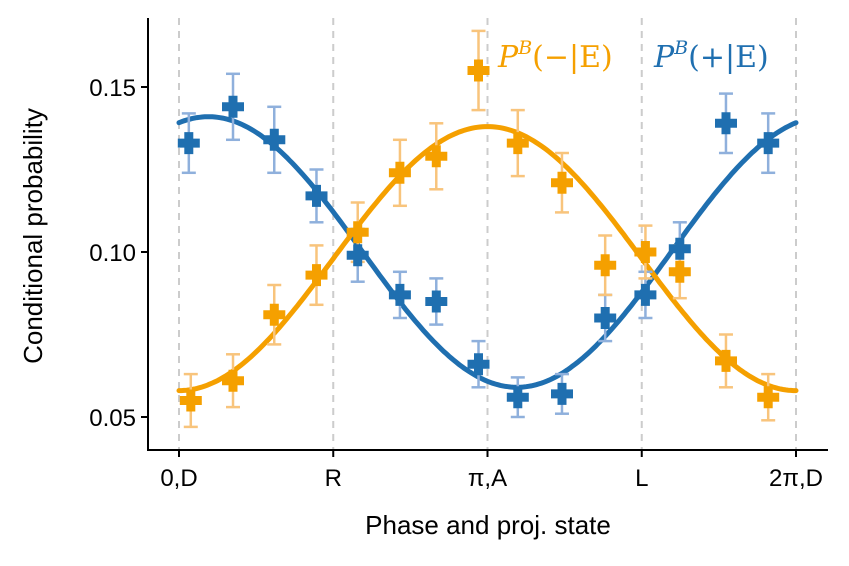 This screenshot has width=849, height=566. I want to click on x-tick-label: L, so click(641, 478).